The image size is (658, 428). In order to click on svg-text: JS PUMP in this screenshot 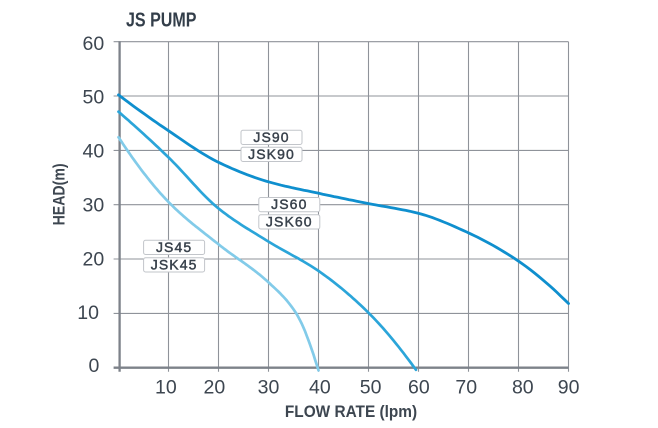, I will do `click(161, 20)`.